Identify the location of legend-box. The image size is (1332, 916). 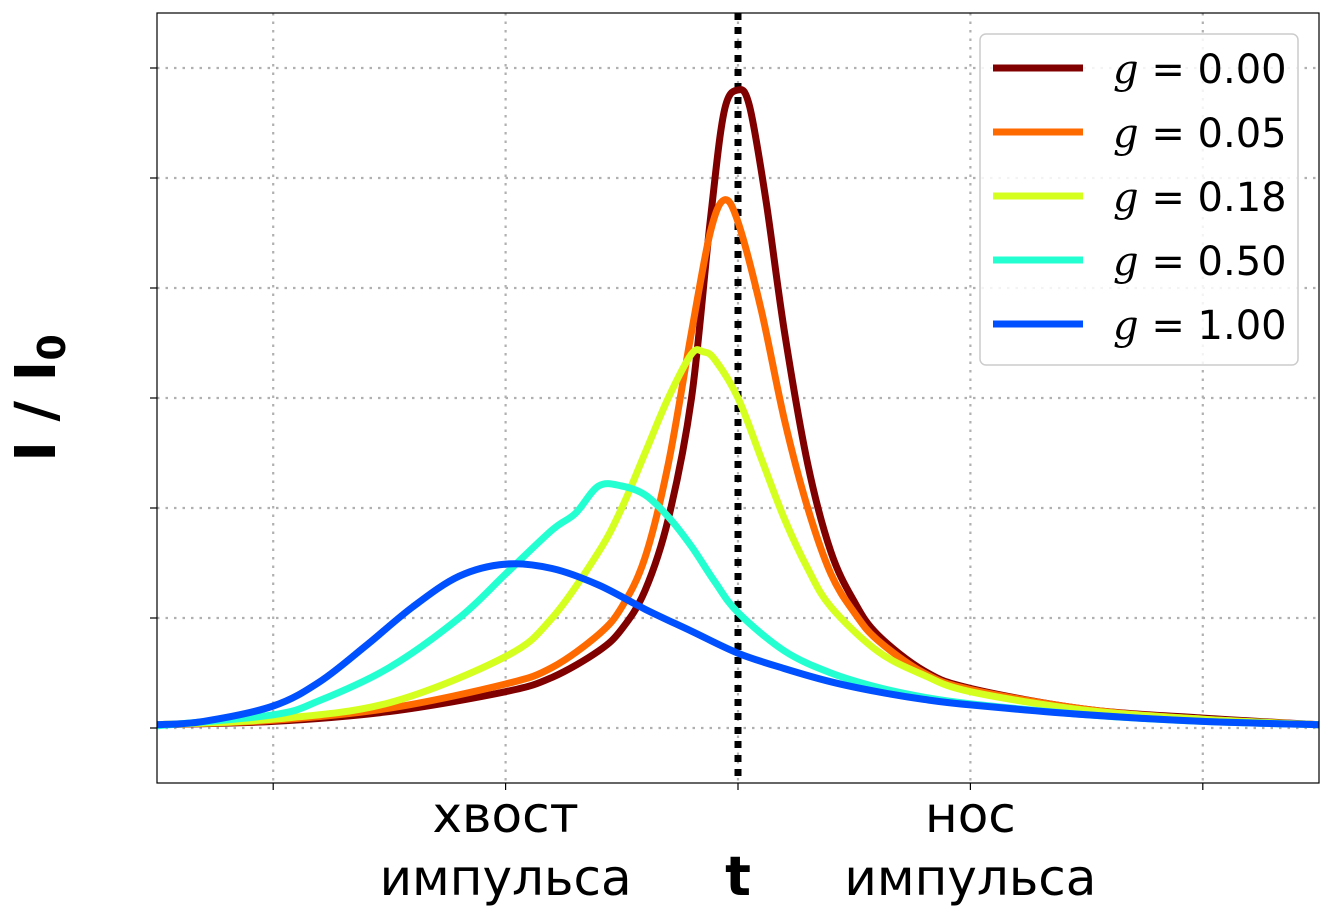
(1139, 199).